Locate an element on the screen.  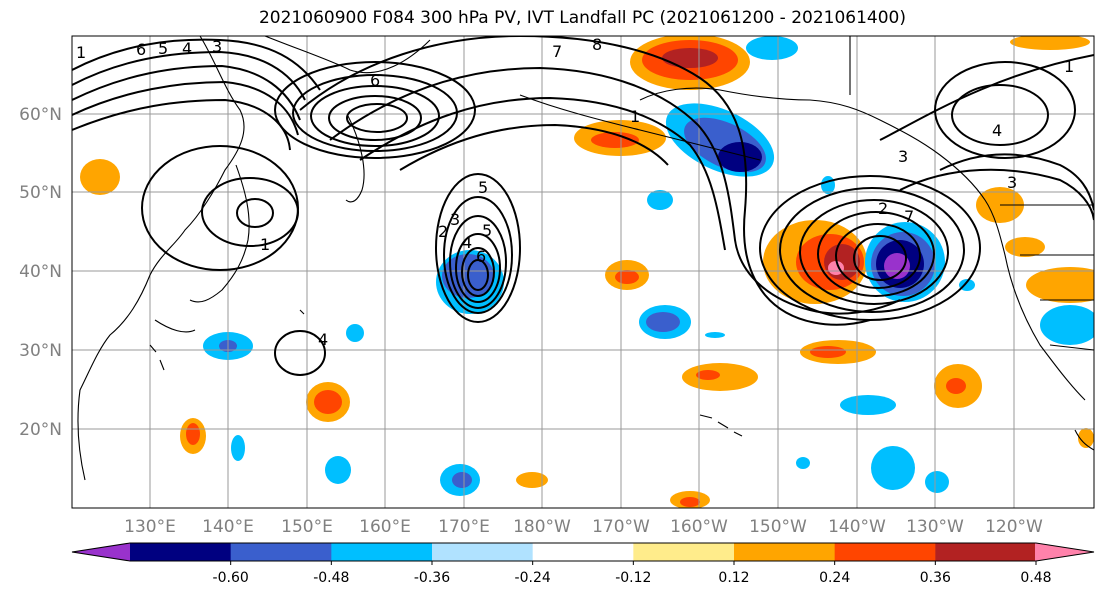
latitude-label: 60°N is located at coordinates (40, 115).